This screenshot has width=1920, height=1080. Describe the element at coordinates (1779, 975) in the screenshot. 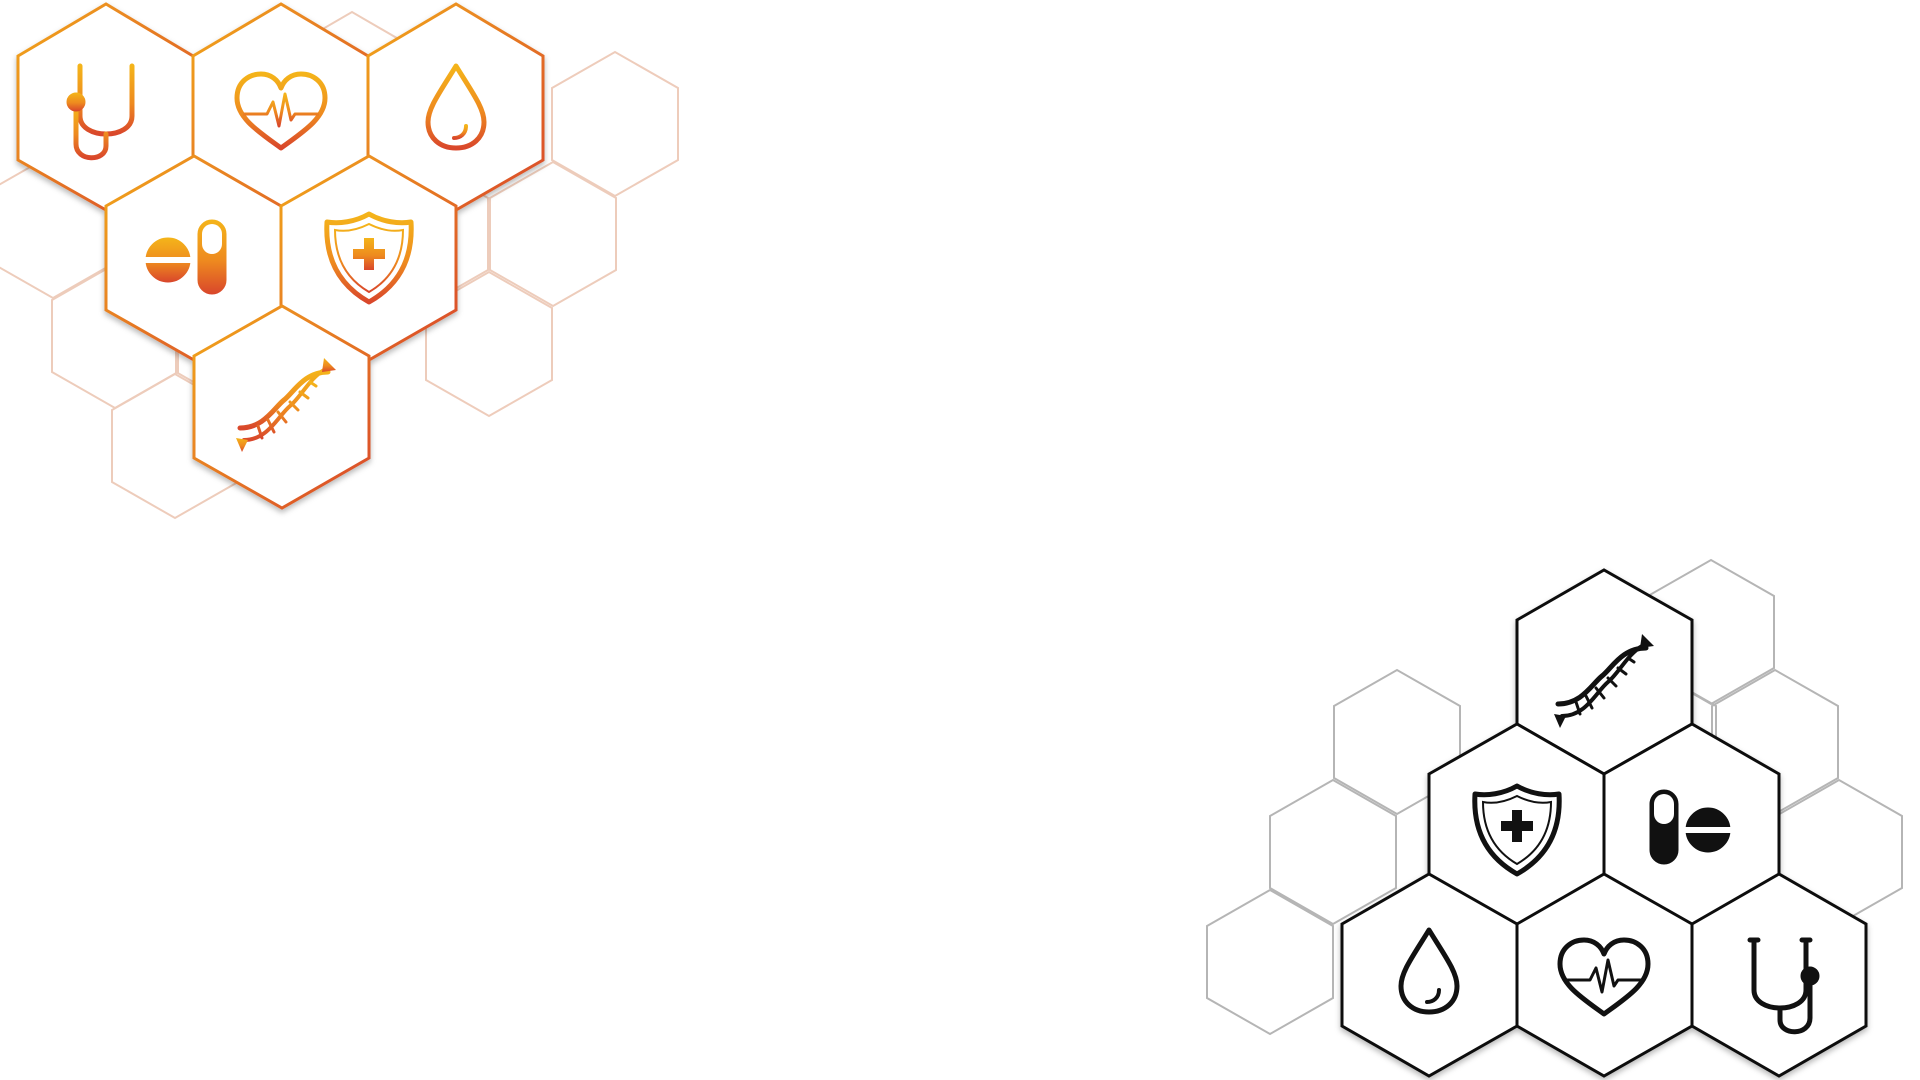

I see `br-hex-stethoscope` at that location.